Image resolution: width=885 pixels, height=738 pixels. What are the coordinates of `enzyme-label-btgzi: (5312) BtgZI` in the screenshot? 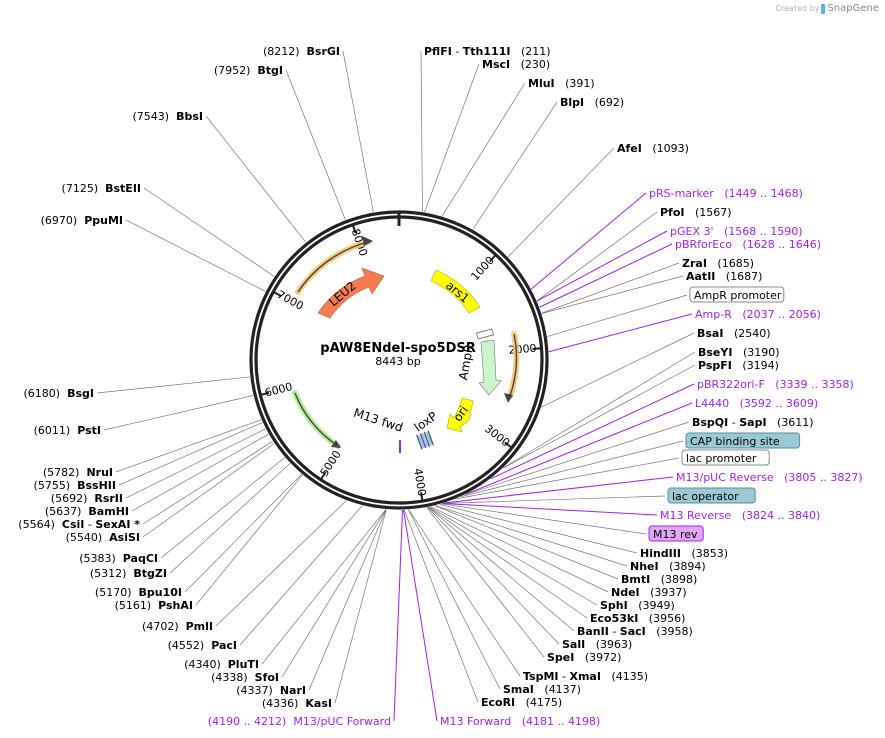 It's located at (128, 573).